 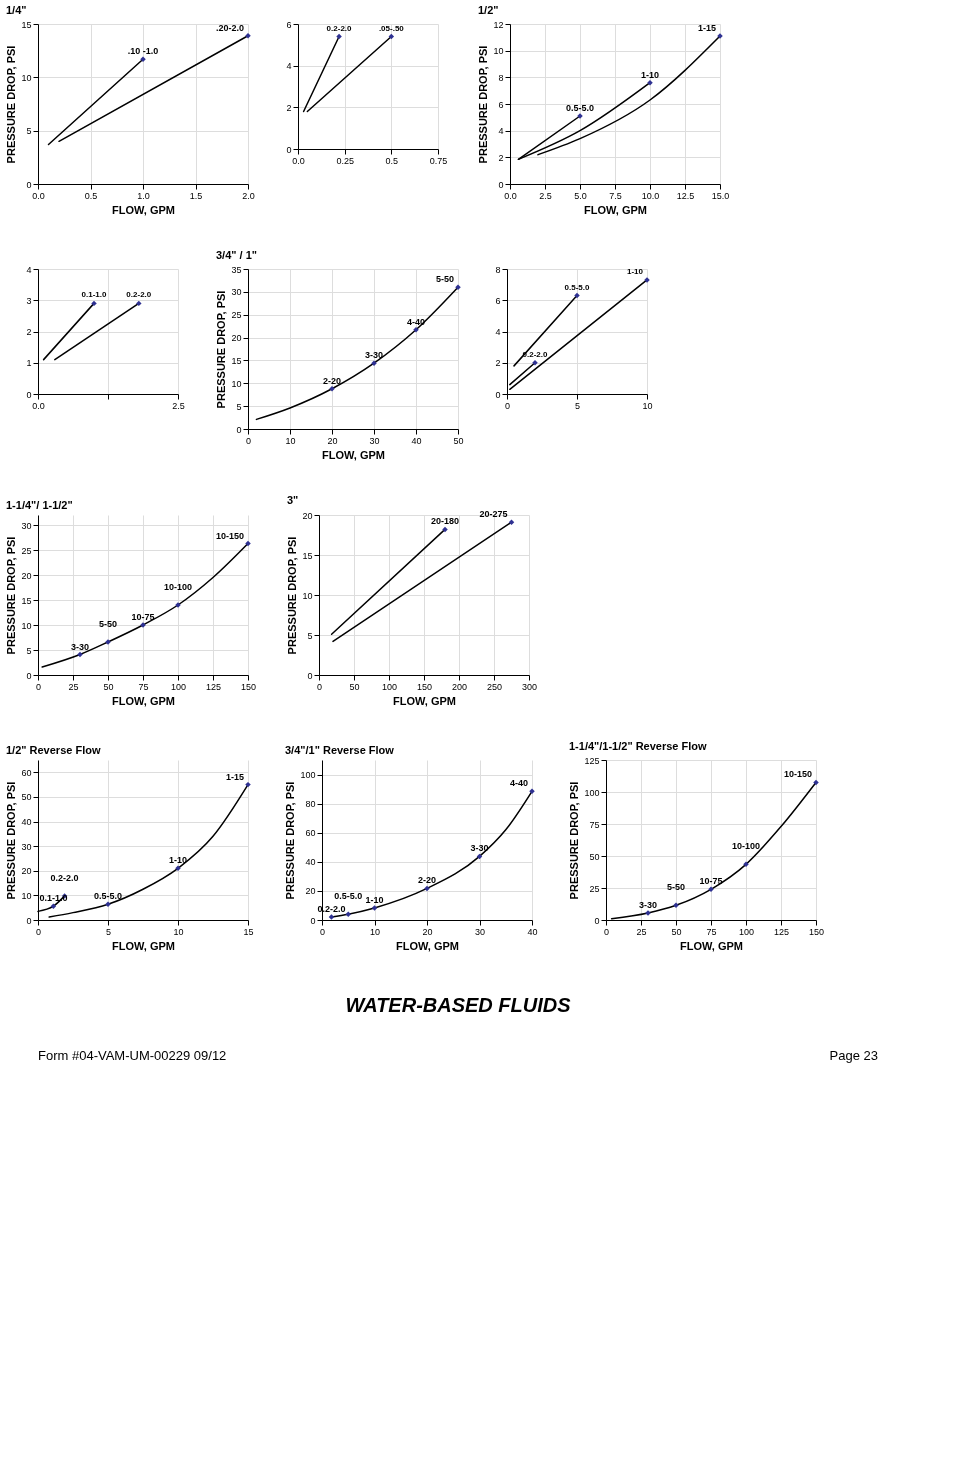 I want to click on y-tick-label: 75, so click(x=594, y=824).